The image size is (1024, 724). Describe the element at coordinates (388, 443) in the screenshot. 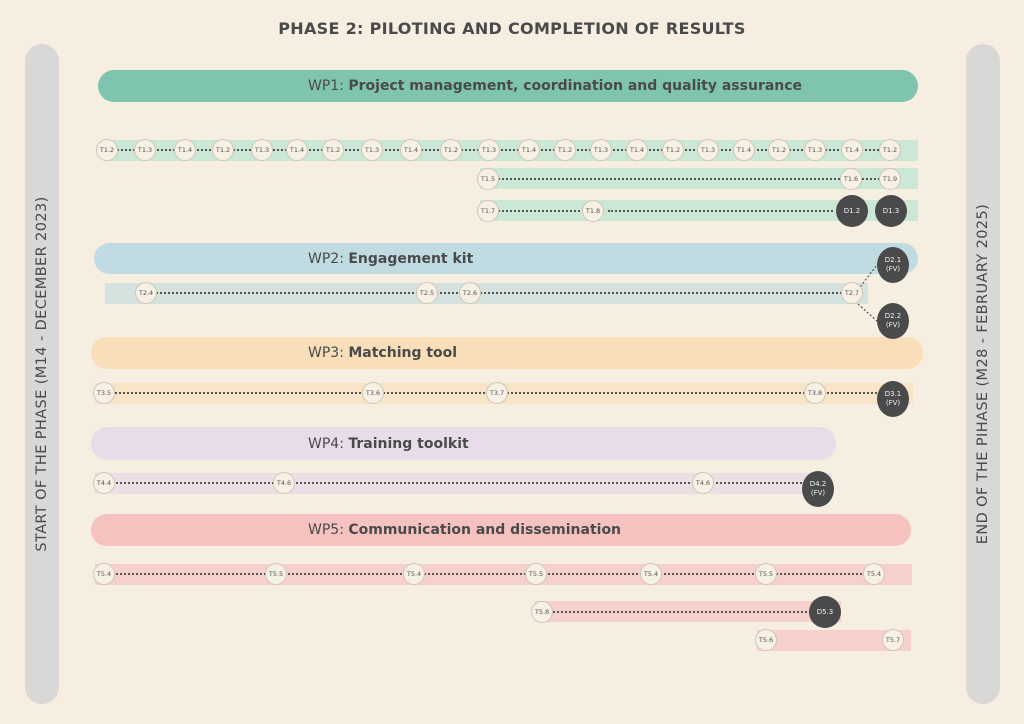

I see `wp4-label: WP4: Training toolkit` at that location.